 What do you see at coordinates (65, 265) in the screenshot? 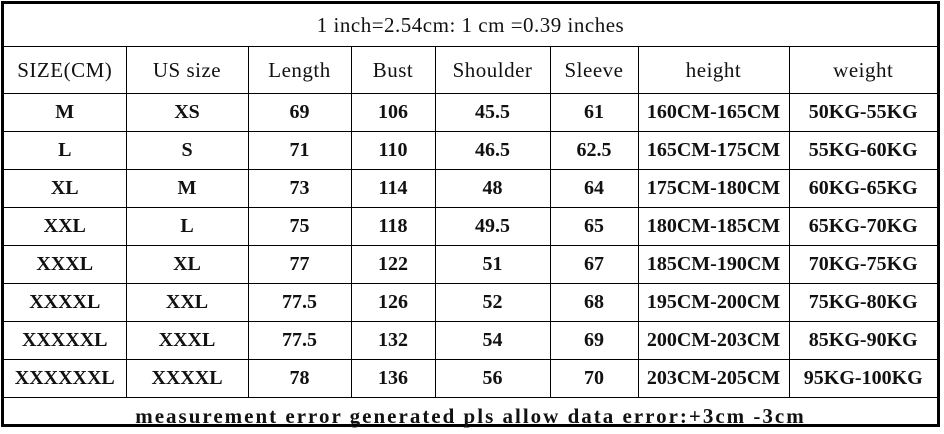
I see `cell-size: XXXL` at bounding box center [65, 265].